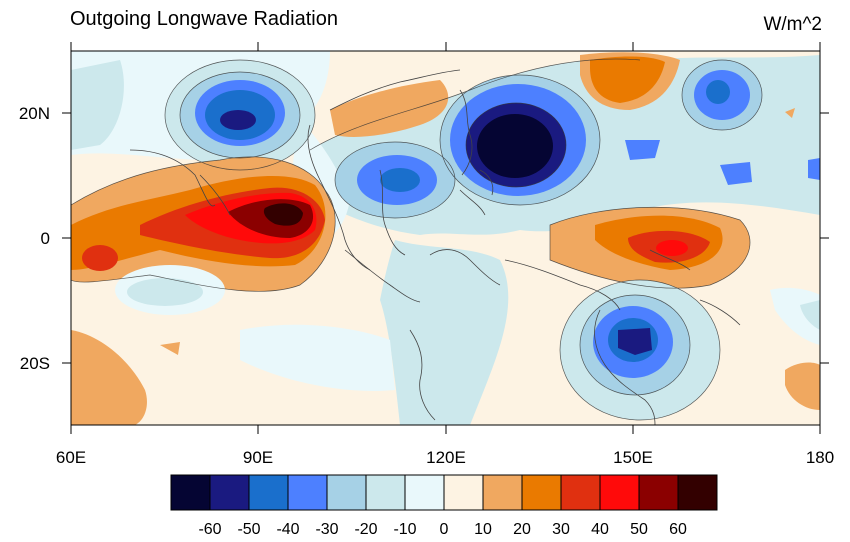 This screenshot has height=542, width=850. I want to click on x-axis-labels: 60E 90E 120E 150E 180, so click(445, 457).